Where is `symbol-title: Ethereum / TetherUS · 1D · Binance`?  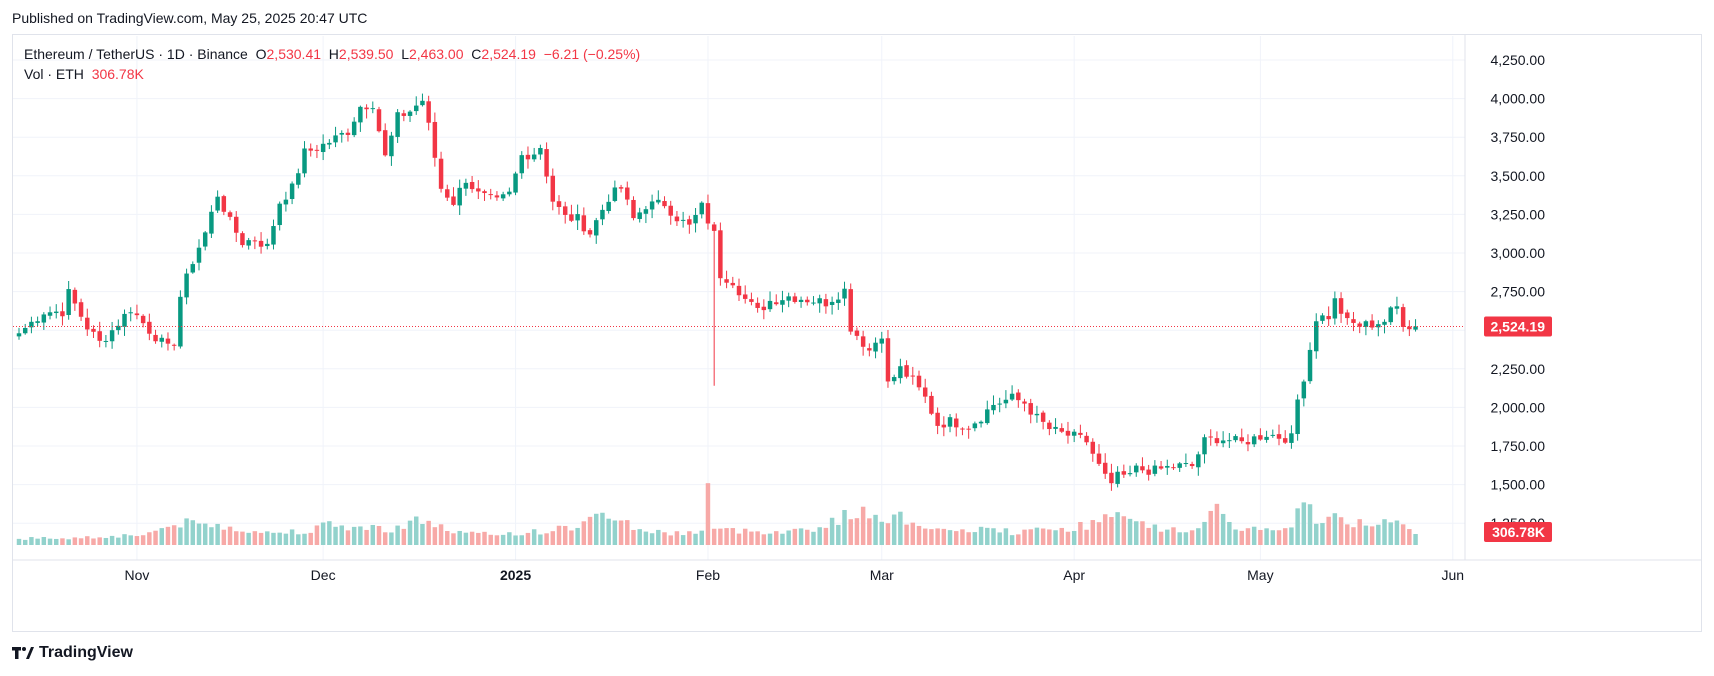 symbol-title: Ethereum / TetherUS · 1D · Binance is located at coordinates (136, 54).